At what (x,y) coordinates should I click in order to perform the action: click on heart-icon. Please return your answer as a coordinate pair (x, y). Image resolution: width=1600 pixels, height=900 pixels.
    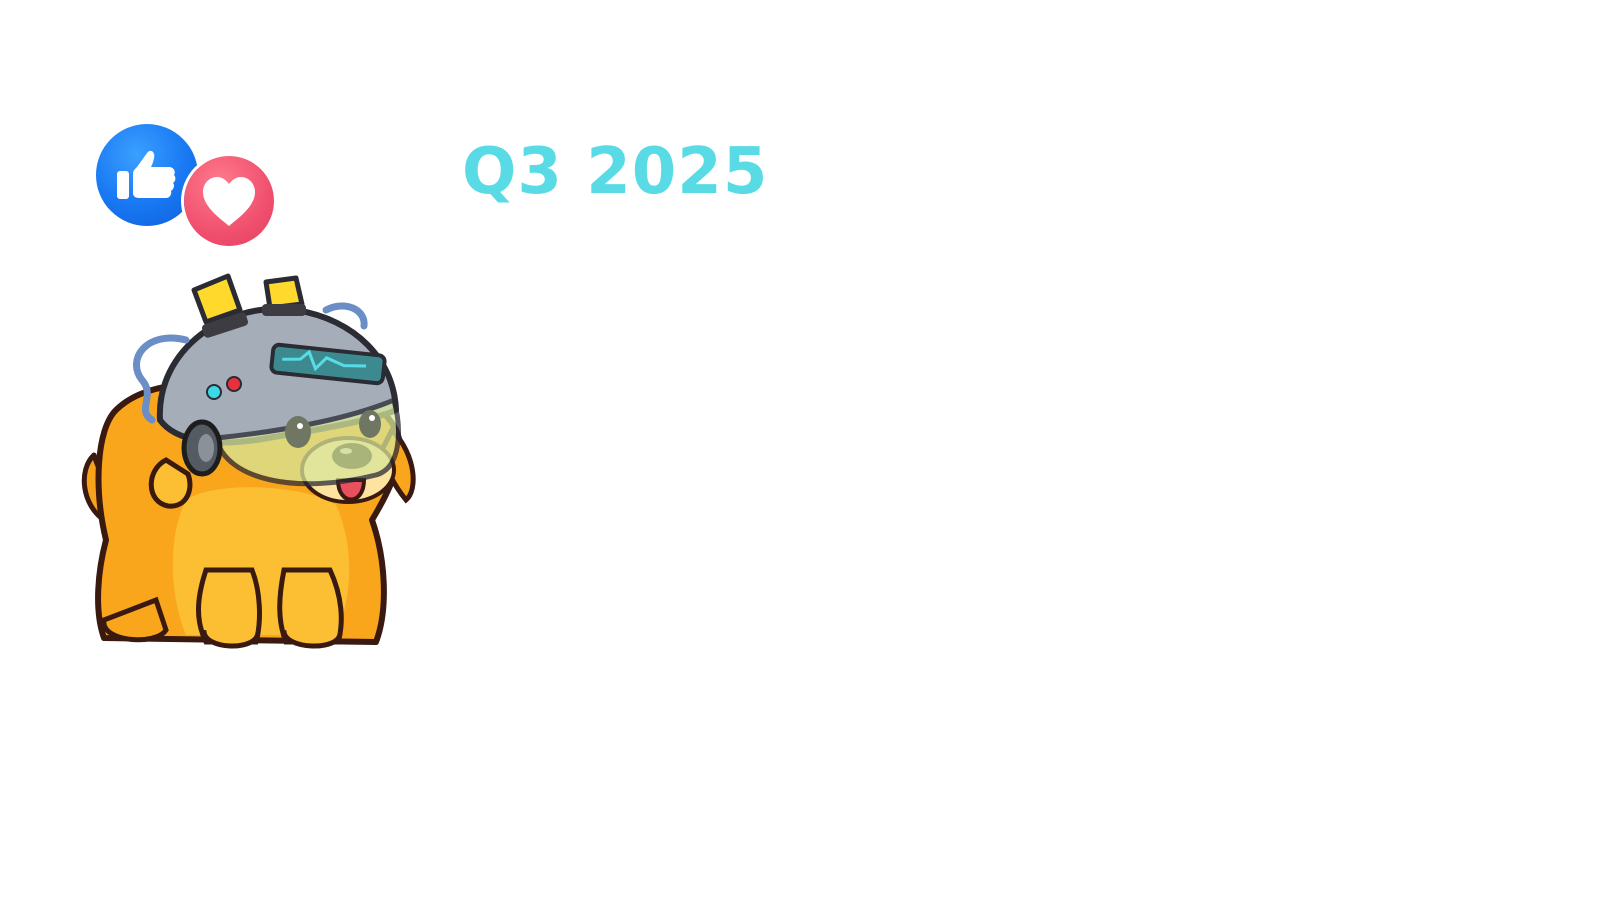
    Looking at the image, I should click on (229, 201).